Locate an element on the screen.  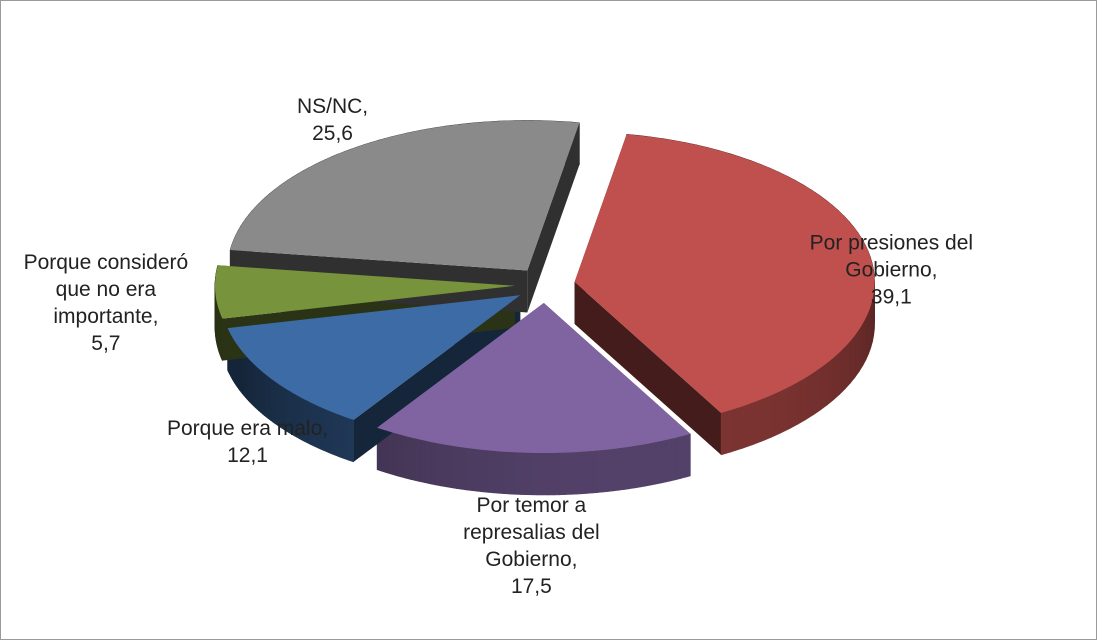
category-label: Por temor a represalias del Gobierno, is located at coordinates (531, 532).